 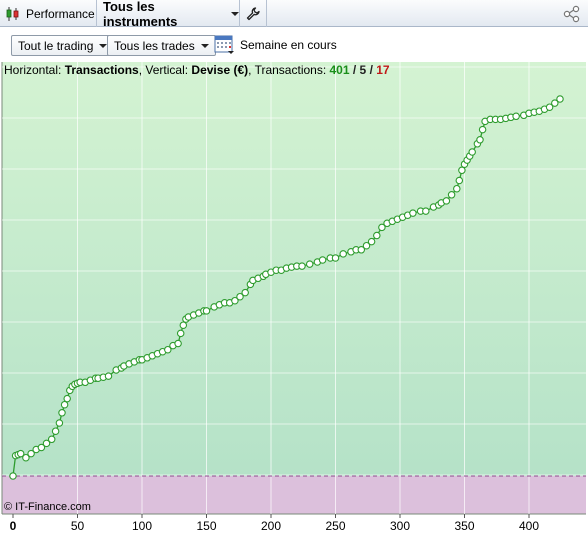 I want to click on x-axis-band, so click(x=294, y=525).